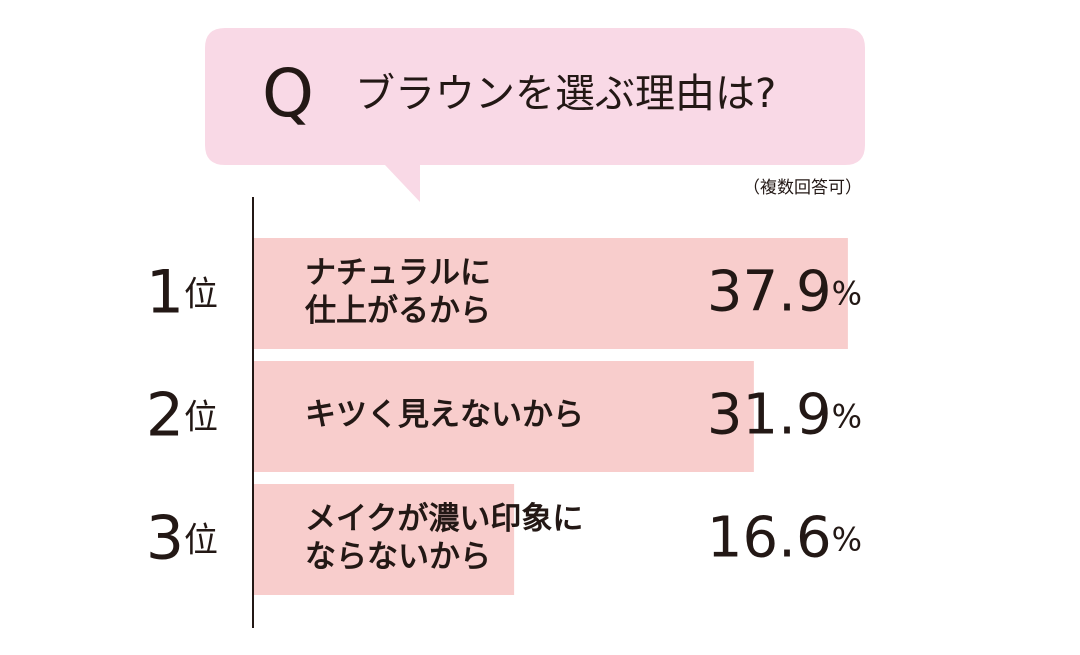 This screenshot has height=655, width=1080. Describe the element at coordinates (398, 311) in the screenshot. I see `category-label: 仕上がるから` at that location.